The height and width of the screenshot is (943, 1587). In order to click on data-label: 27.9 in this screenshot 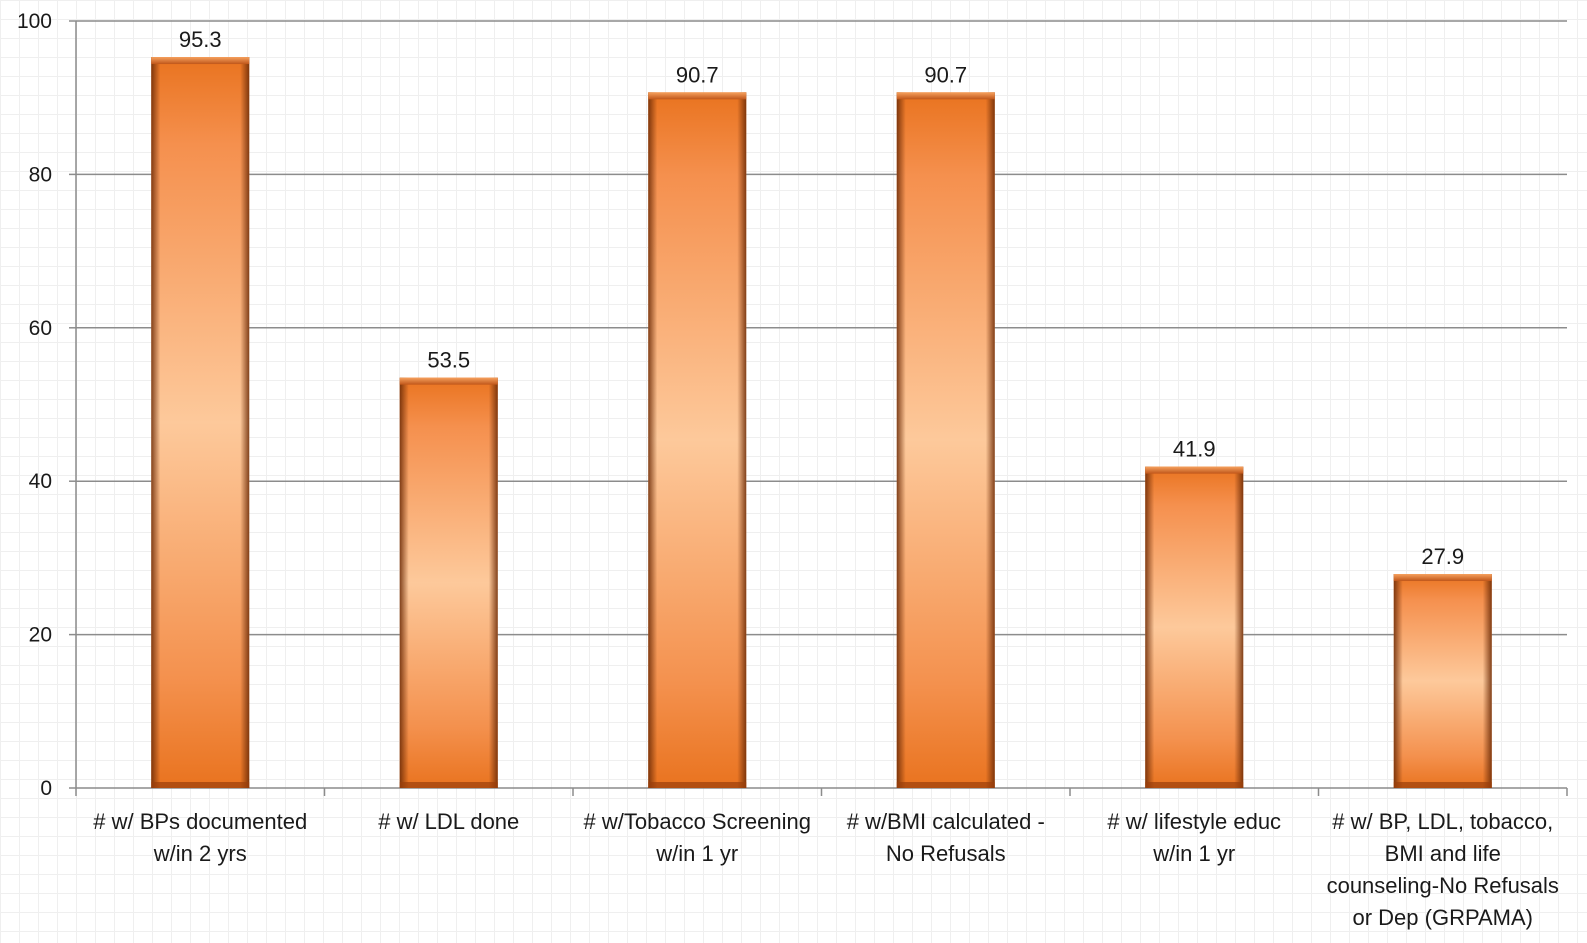, I will do `click(1442, 556)`.